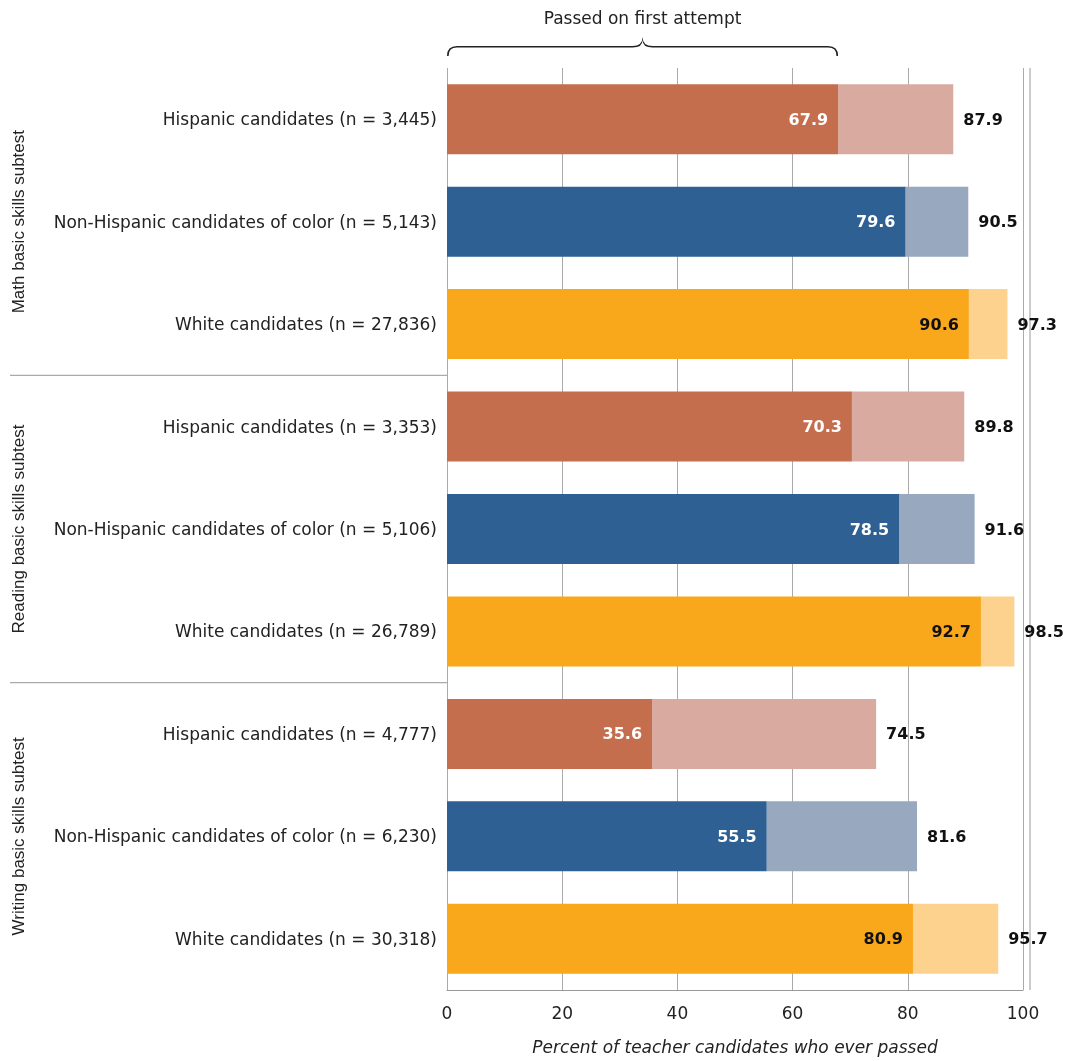 This screenshot has height=1061, width=1071. I want to click on y-tick-label: Non-Hispanic candidates of color (n = 5,143), so click(245, 221).